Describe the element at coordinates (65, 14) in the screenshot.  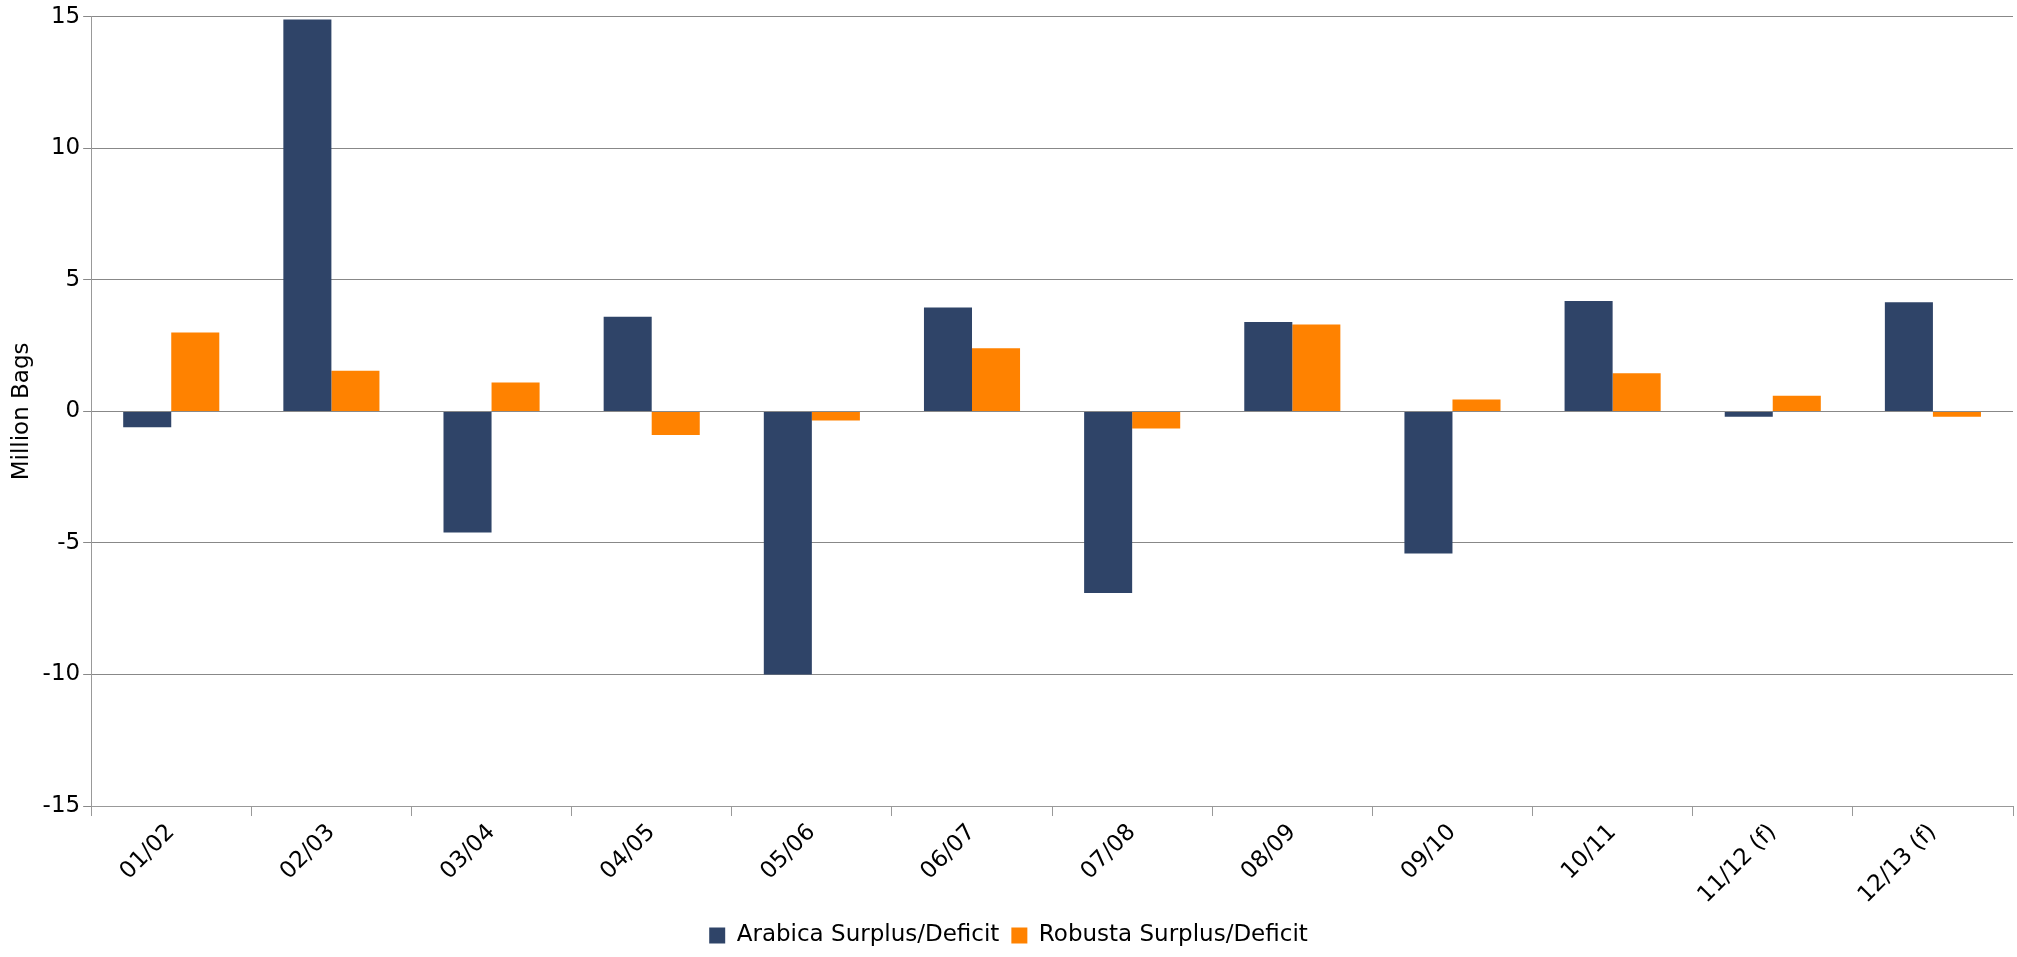
I see `y-tick-label: 15` at that location.